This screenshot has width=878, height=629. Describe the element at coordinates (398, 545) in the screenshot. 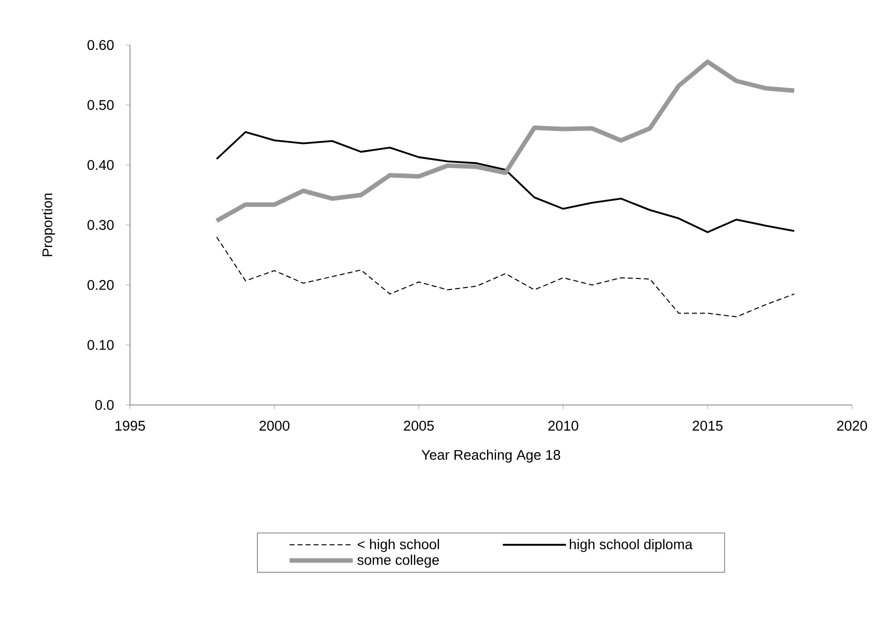

I see `legend-label: < high school` at that location.